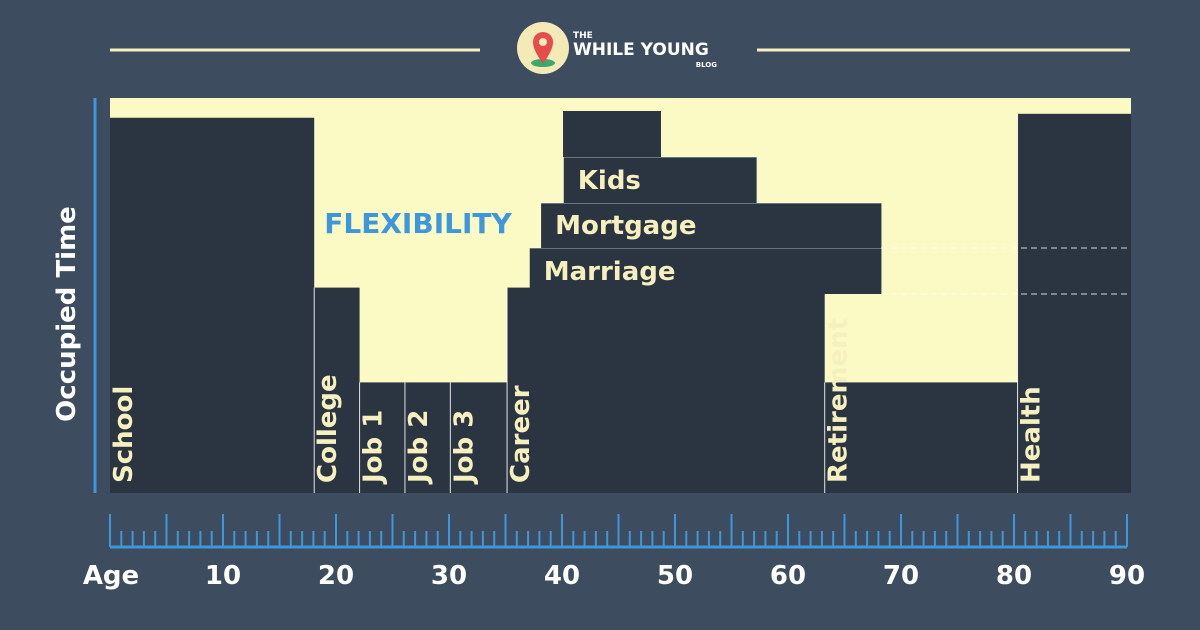 The width and height of the screenshot is (1200, 630). What do you see at coordinates (336, 576) in the screenshot?
I see `x-tick-label: 20` at bounding box center [336, 576].